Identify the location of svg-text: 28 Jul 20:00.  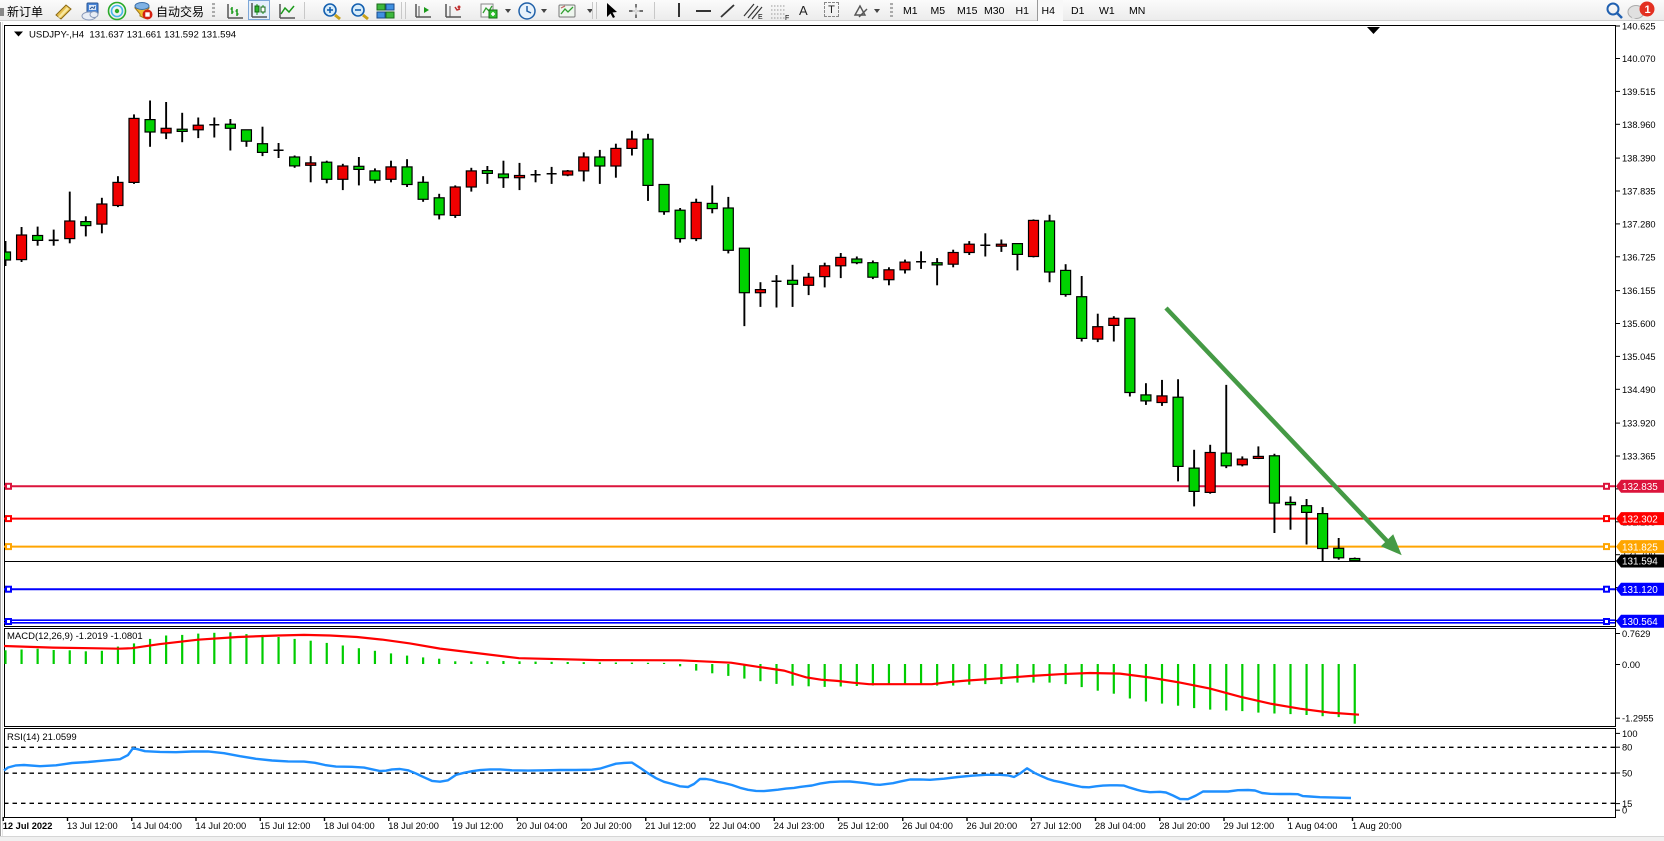
(1184, 826).